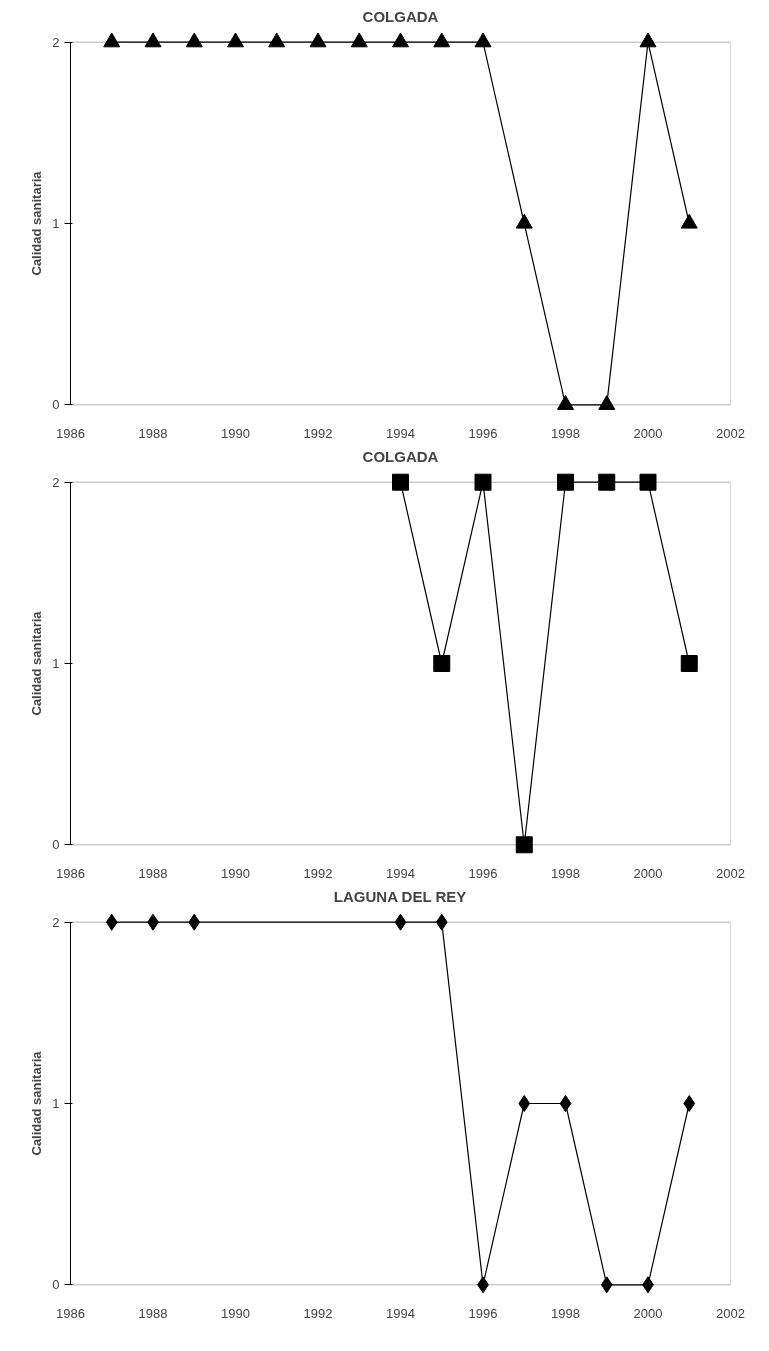  What do you see at coordinates (400, 896) in the screenshot?
I see `chart-title: LAGUNA DEL REY` at bounding box center [400, 896].